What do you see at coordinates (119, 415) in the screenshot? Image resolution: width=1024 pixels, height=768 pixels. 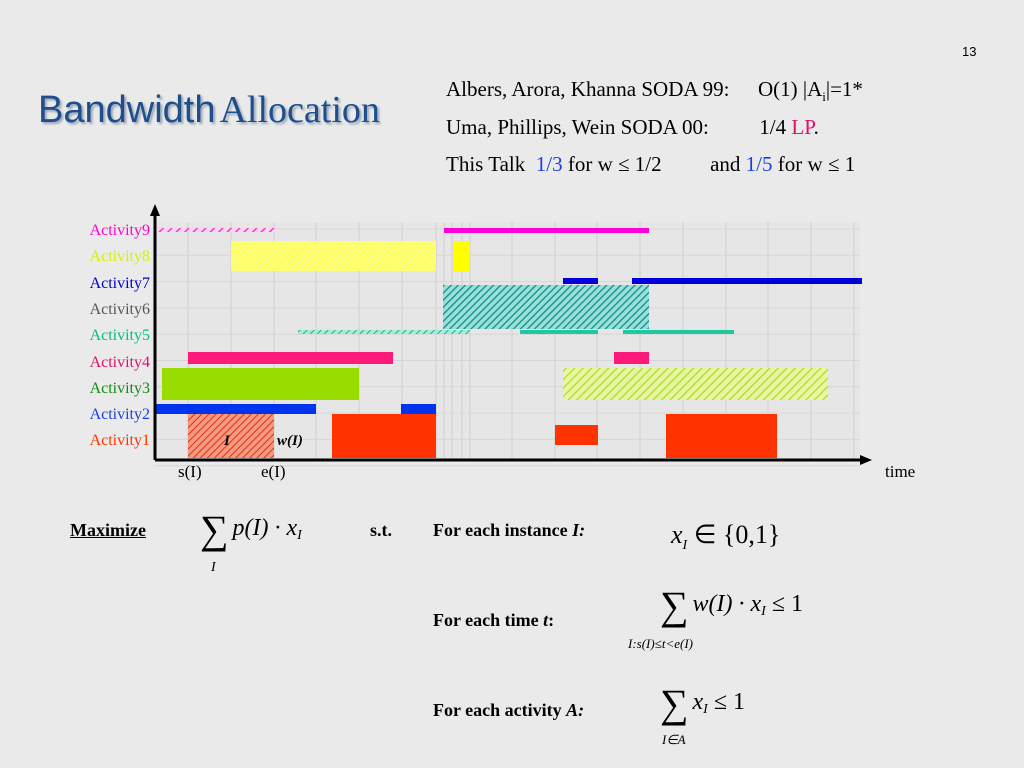 I see `activity-label-2: Activity2` at bounding box center [119, 415].